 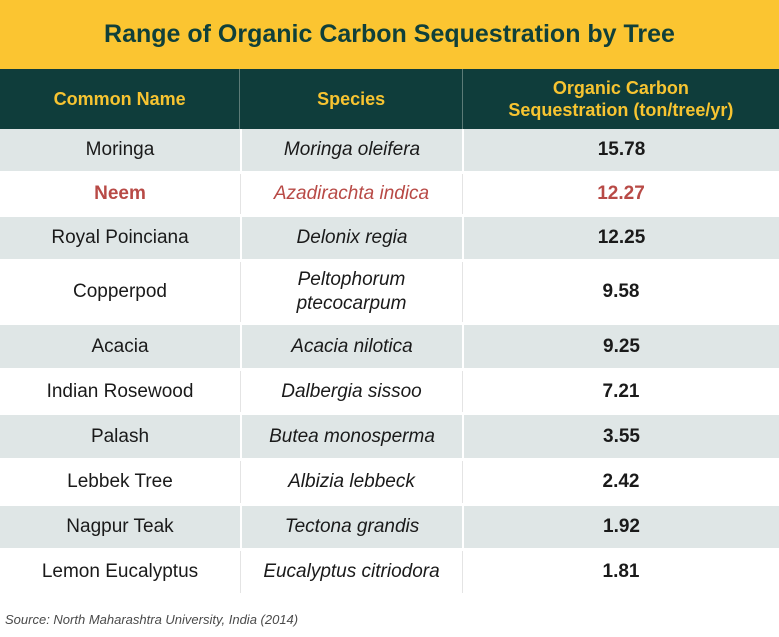 I want to click on cell-species: Acacia nilotica, so click(x=351, y=346).